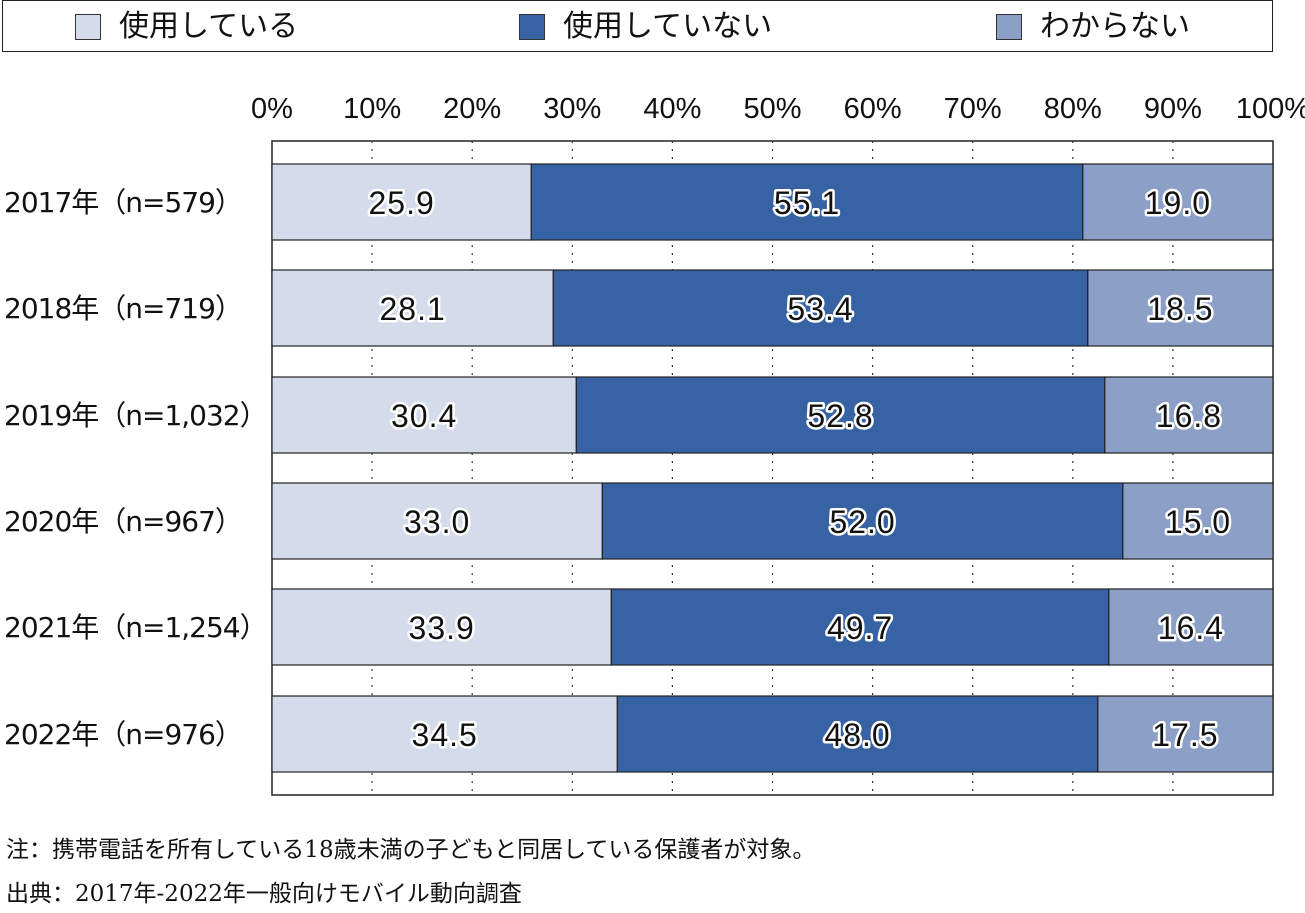 The height and width of the screenshot is (913, 1305). Describe the element at coordinates (123, 734) in the screenshot. I see `category-label: 2022年（n=976）` at that location.